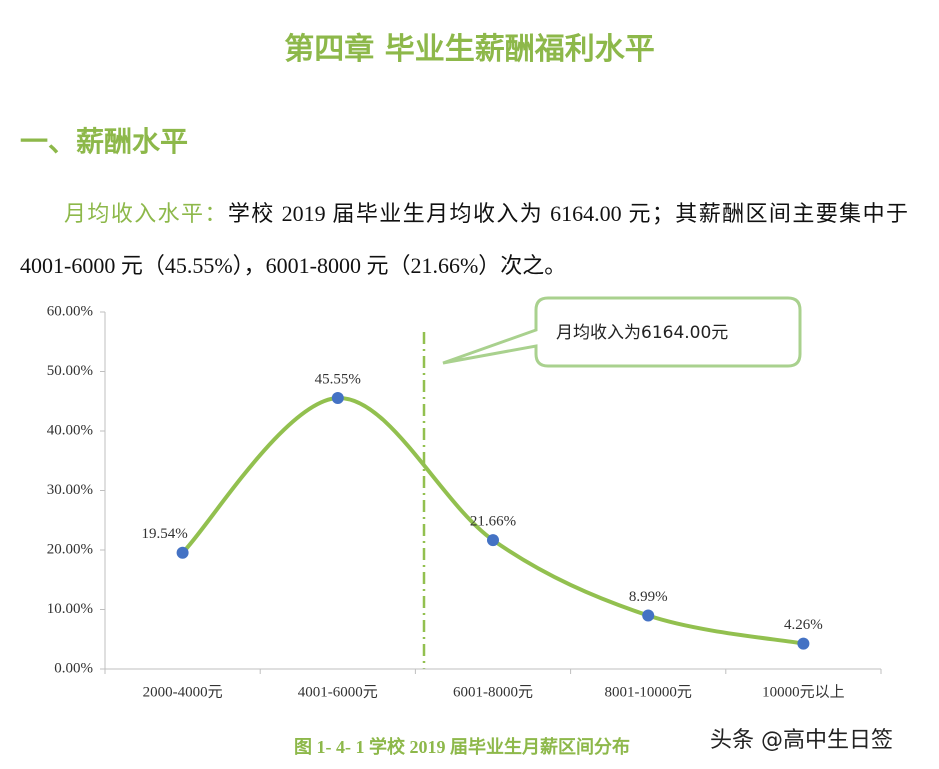  I want to click on x-tick-label: 6001-8000元, so click(493, 692).